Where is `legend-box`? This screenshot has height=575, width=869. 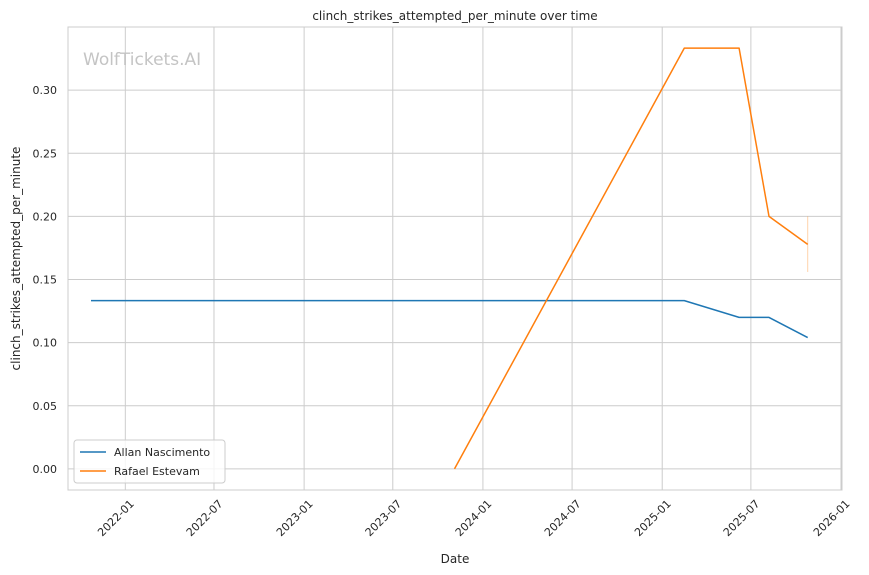 legend-box is located at coordinates (149, 461).